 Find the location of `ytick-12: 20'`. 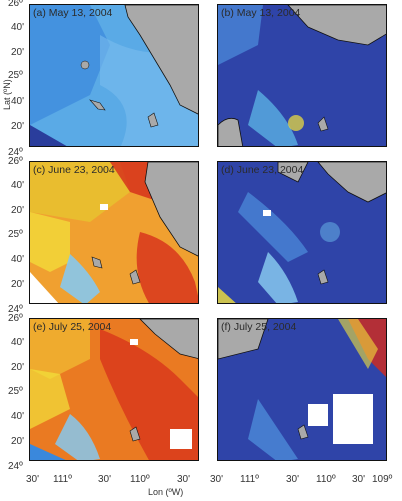

ytick-12: 20' is located at coordinates (18, 367).